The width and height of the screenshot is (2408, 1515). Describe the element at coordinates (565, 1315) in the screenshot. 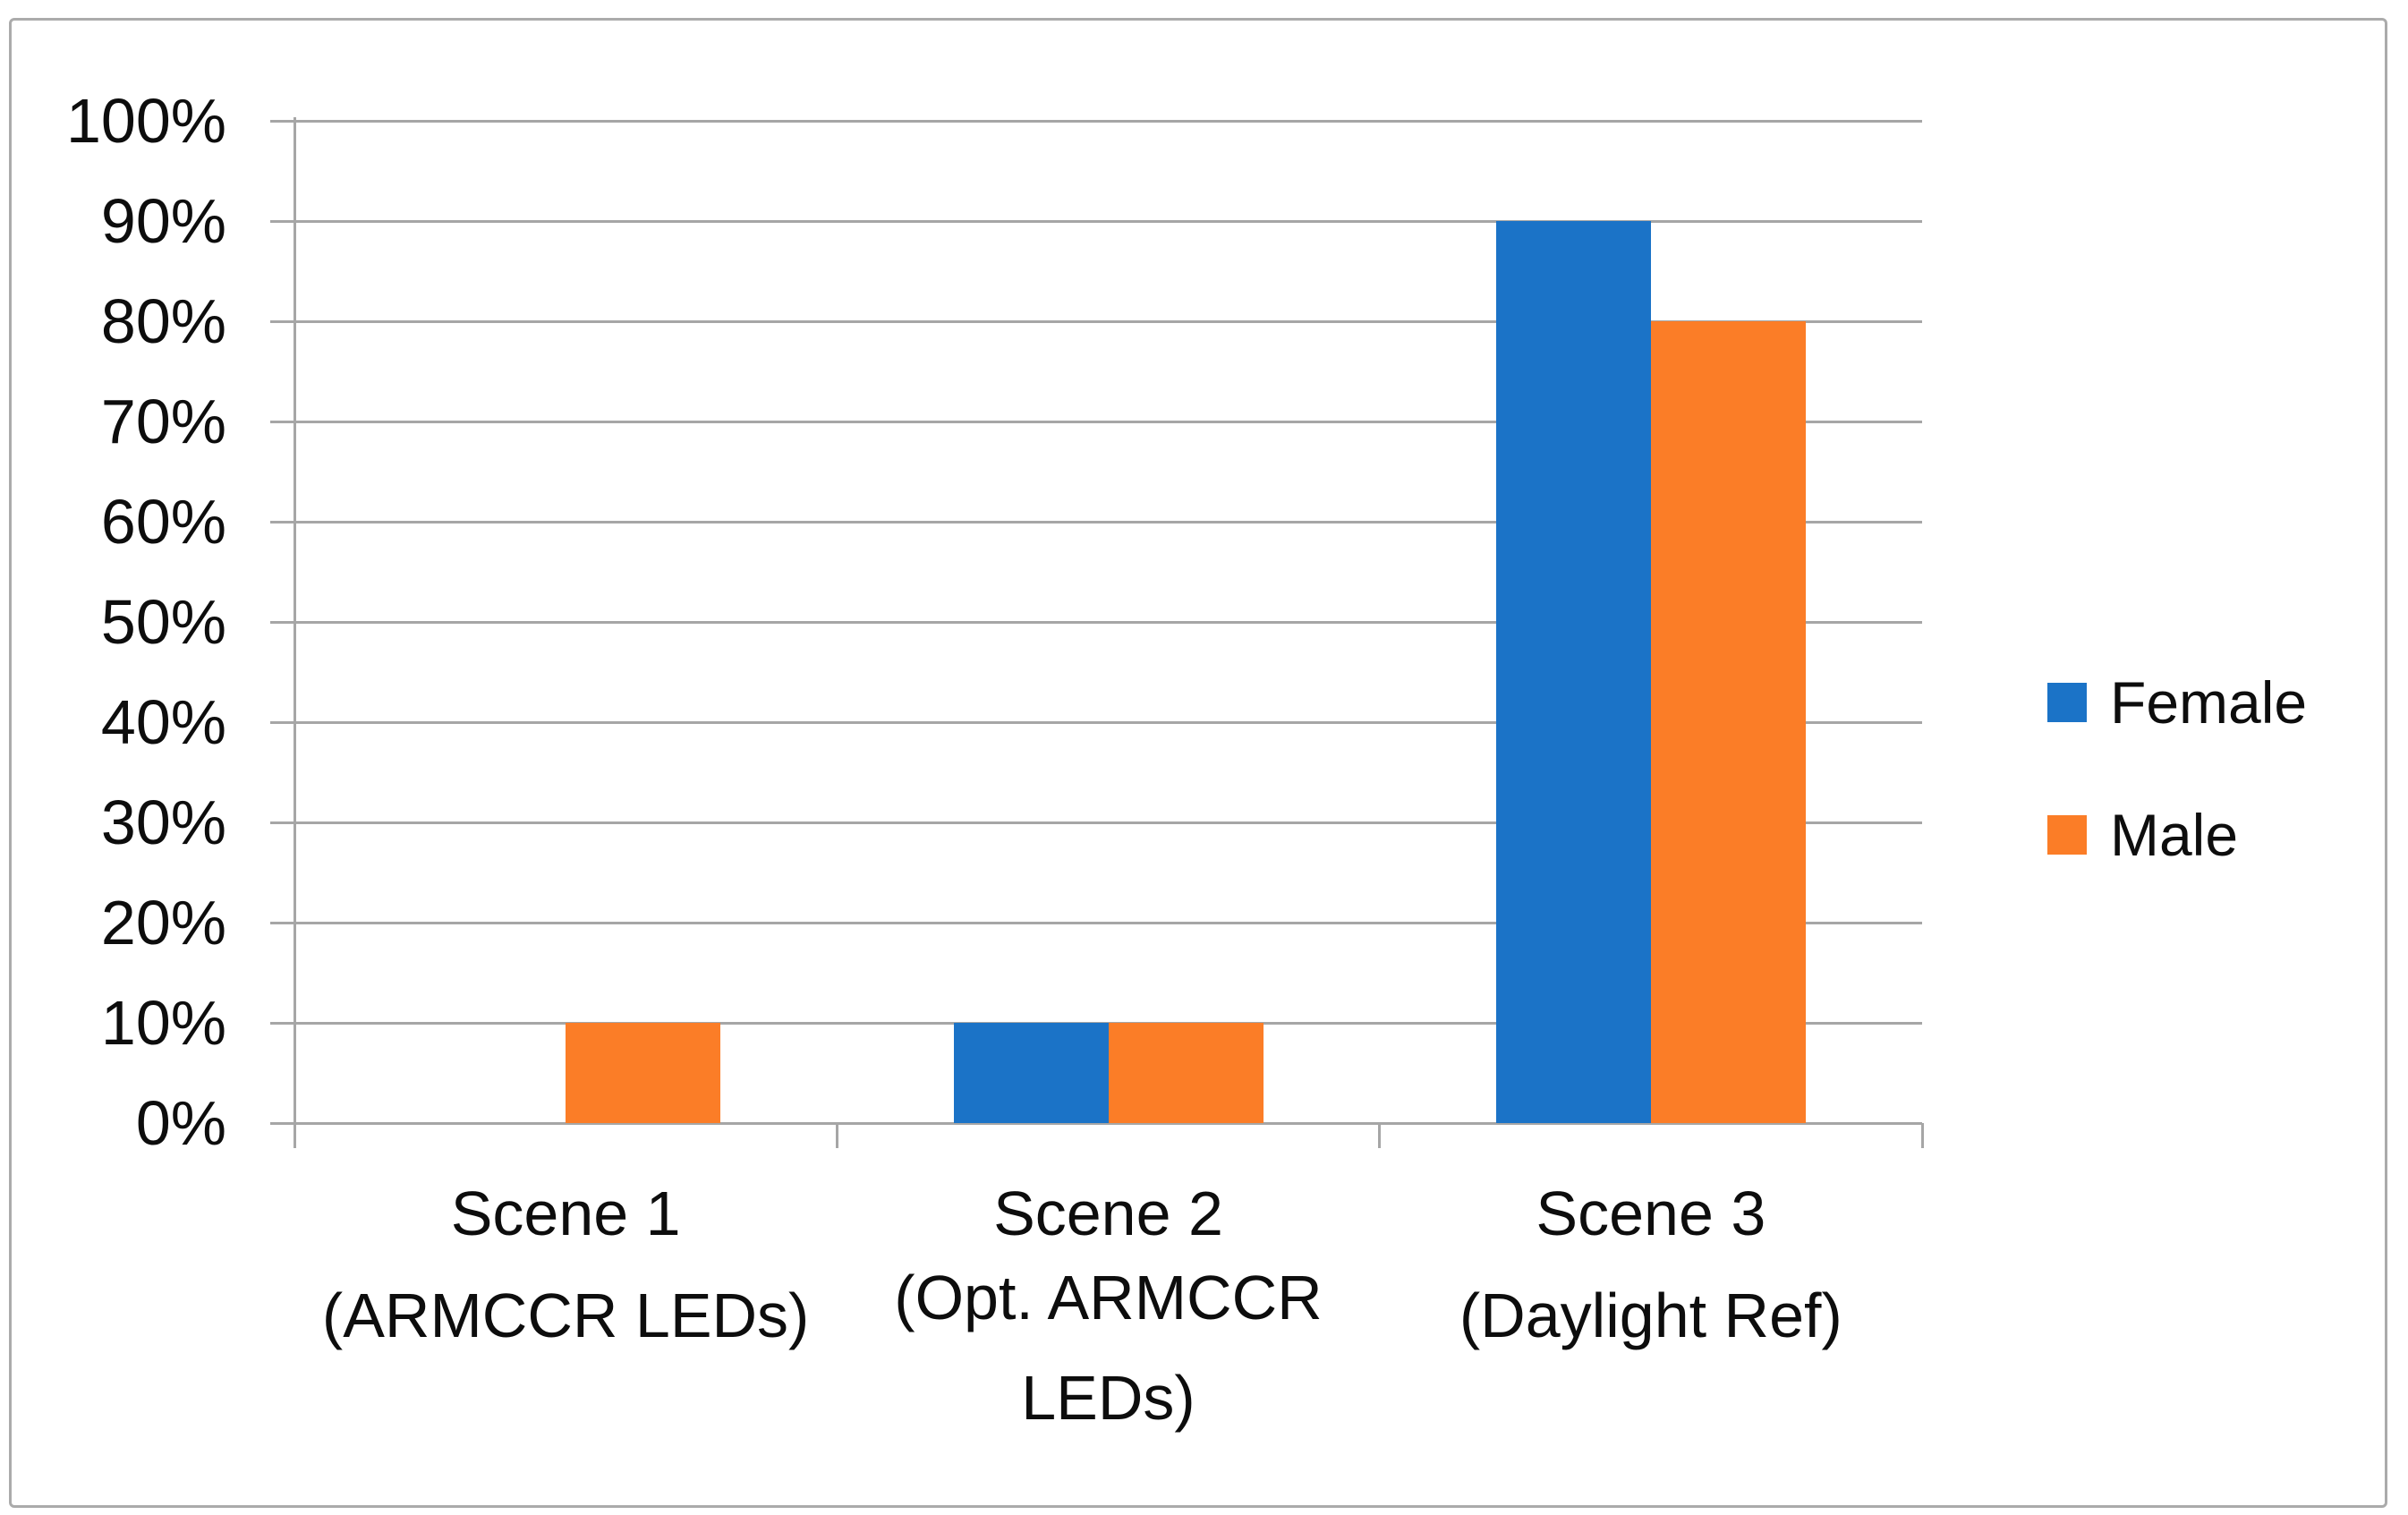

I see `x-tick-label-scene-1-line-2: (ARMCCR LEDs)` at that location.